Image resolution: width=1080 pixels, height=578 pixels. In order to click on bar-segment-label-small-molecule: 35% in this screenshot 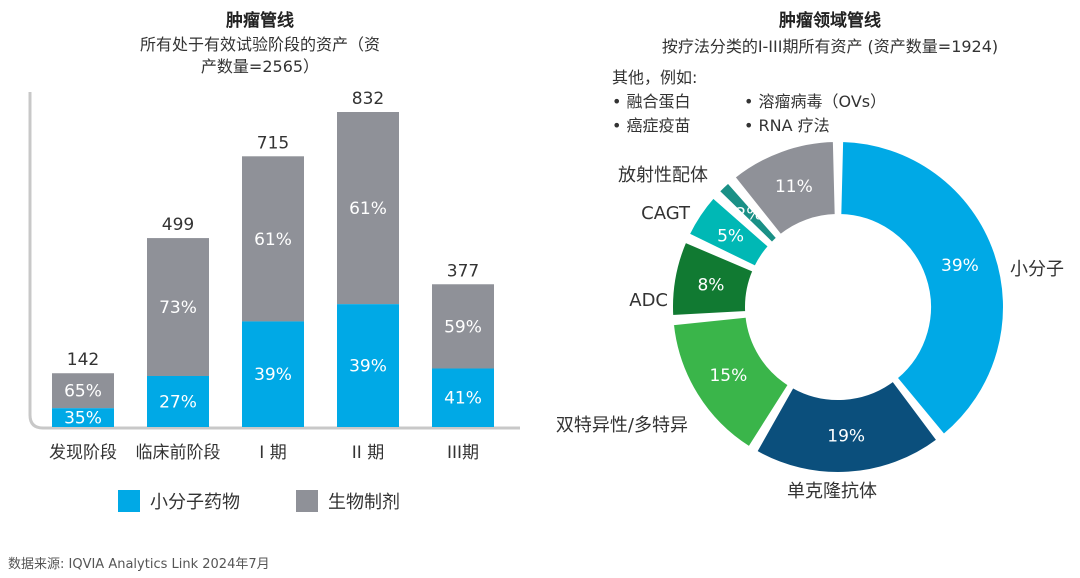, I will do `click(83, 419)`.